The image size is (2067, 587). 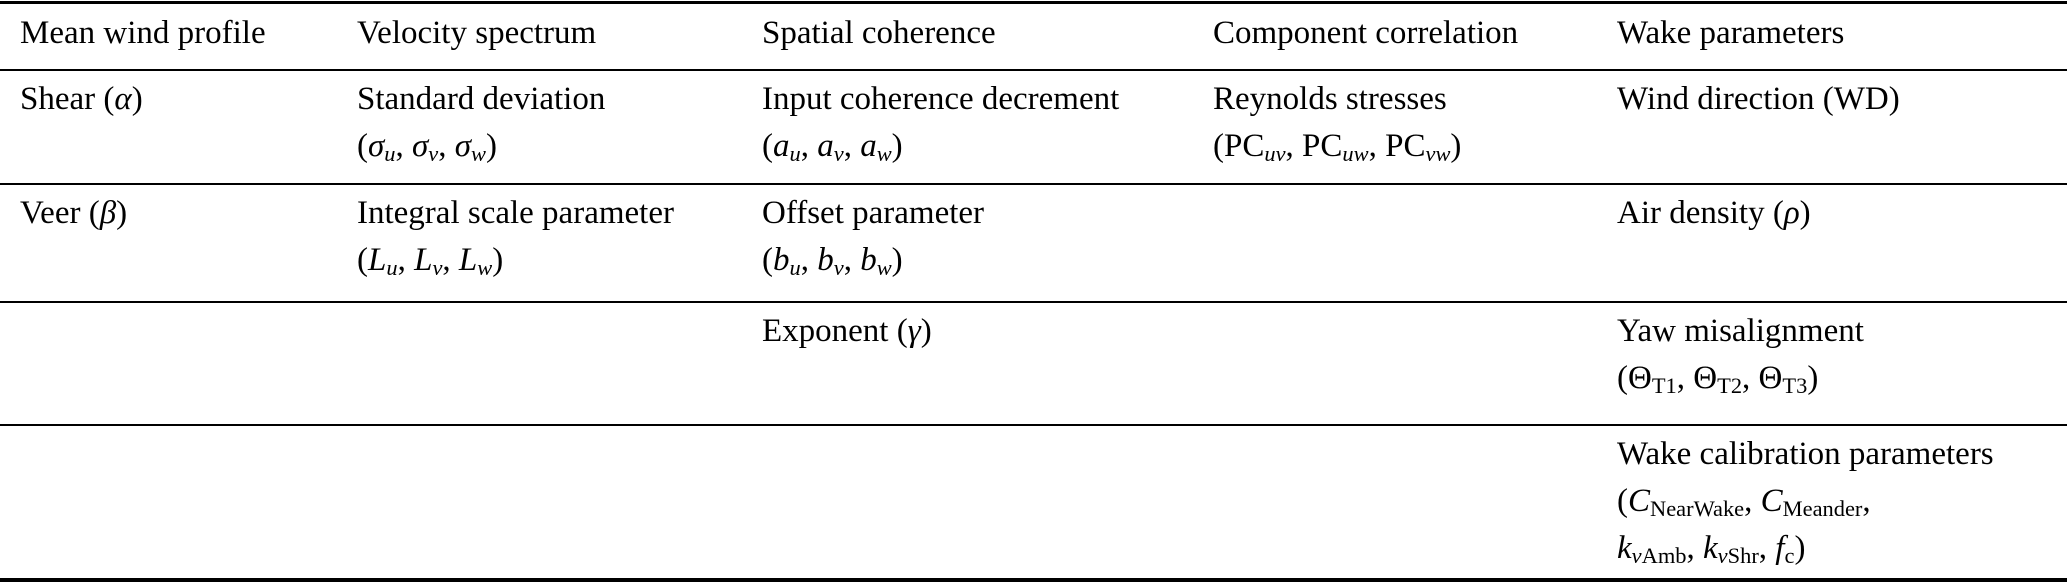 What do you see at coordinates (143, 33) in the screenshot?
I see `header-label: Mean wind profile` at bounding box center [143, 33].